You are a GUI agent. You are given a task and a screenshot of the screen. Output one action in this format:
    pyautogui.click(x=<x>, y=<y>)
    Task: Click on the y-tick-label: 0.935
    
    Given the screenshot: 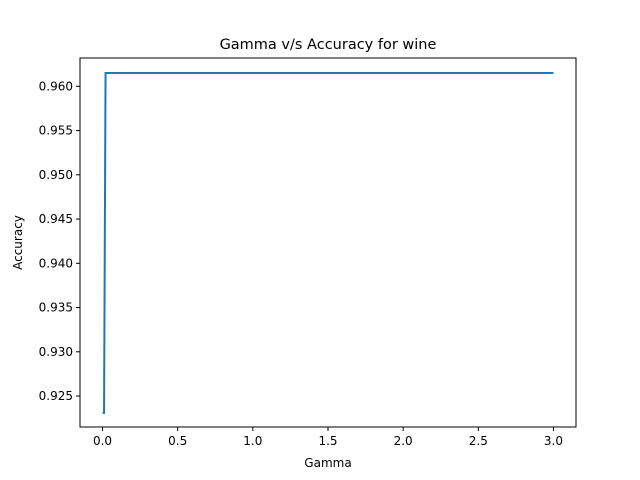 What is the action you would take?
    pyautogui.click(x=56, y=308)
    